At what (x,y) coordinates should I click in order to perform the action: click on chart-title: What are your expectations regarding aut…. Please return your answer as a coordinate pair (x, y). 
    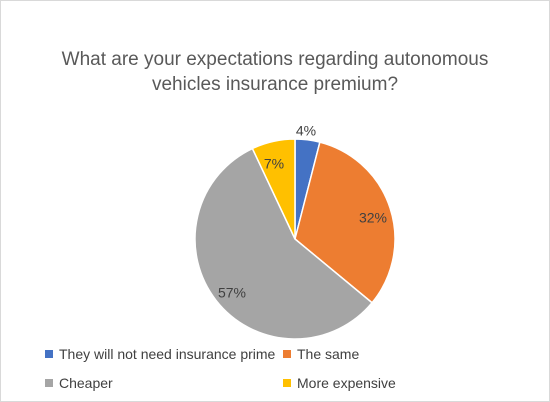
    Looking at the image, I should click on (275, 72).